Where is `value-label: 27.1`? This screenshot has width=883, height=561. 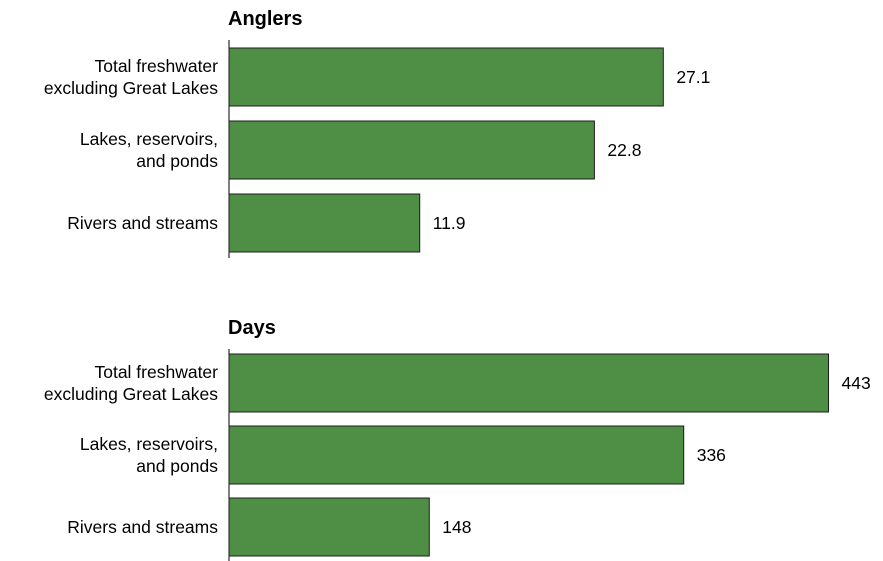
value-label: 27.1 is located at coordinates (693, 77).